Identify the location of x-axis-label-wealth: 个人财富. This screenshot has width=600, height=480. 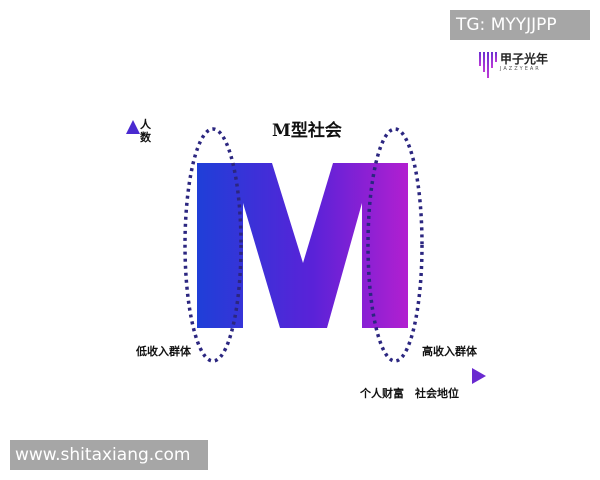
(382, 393).